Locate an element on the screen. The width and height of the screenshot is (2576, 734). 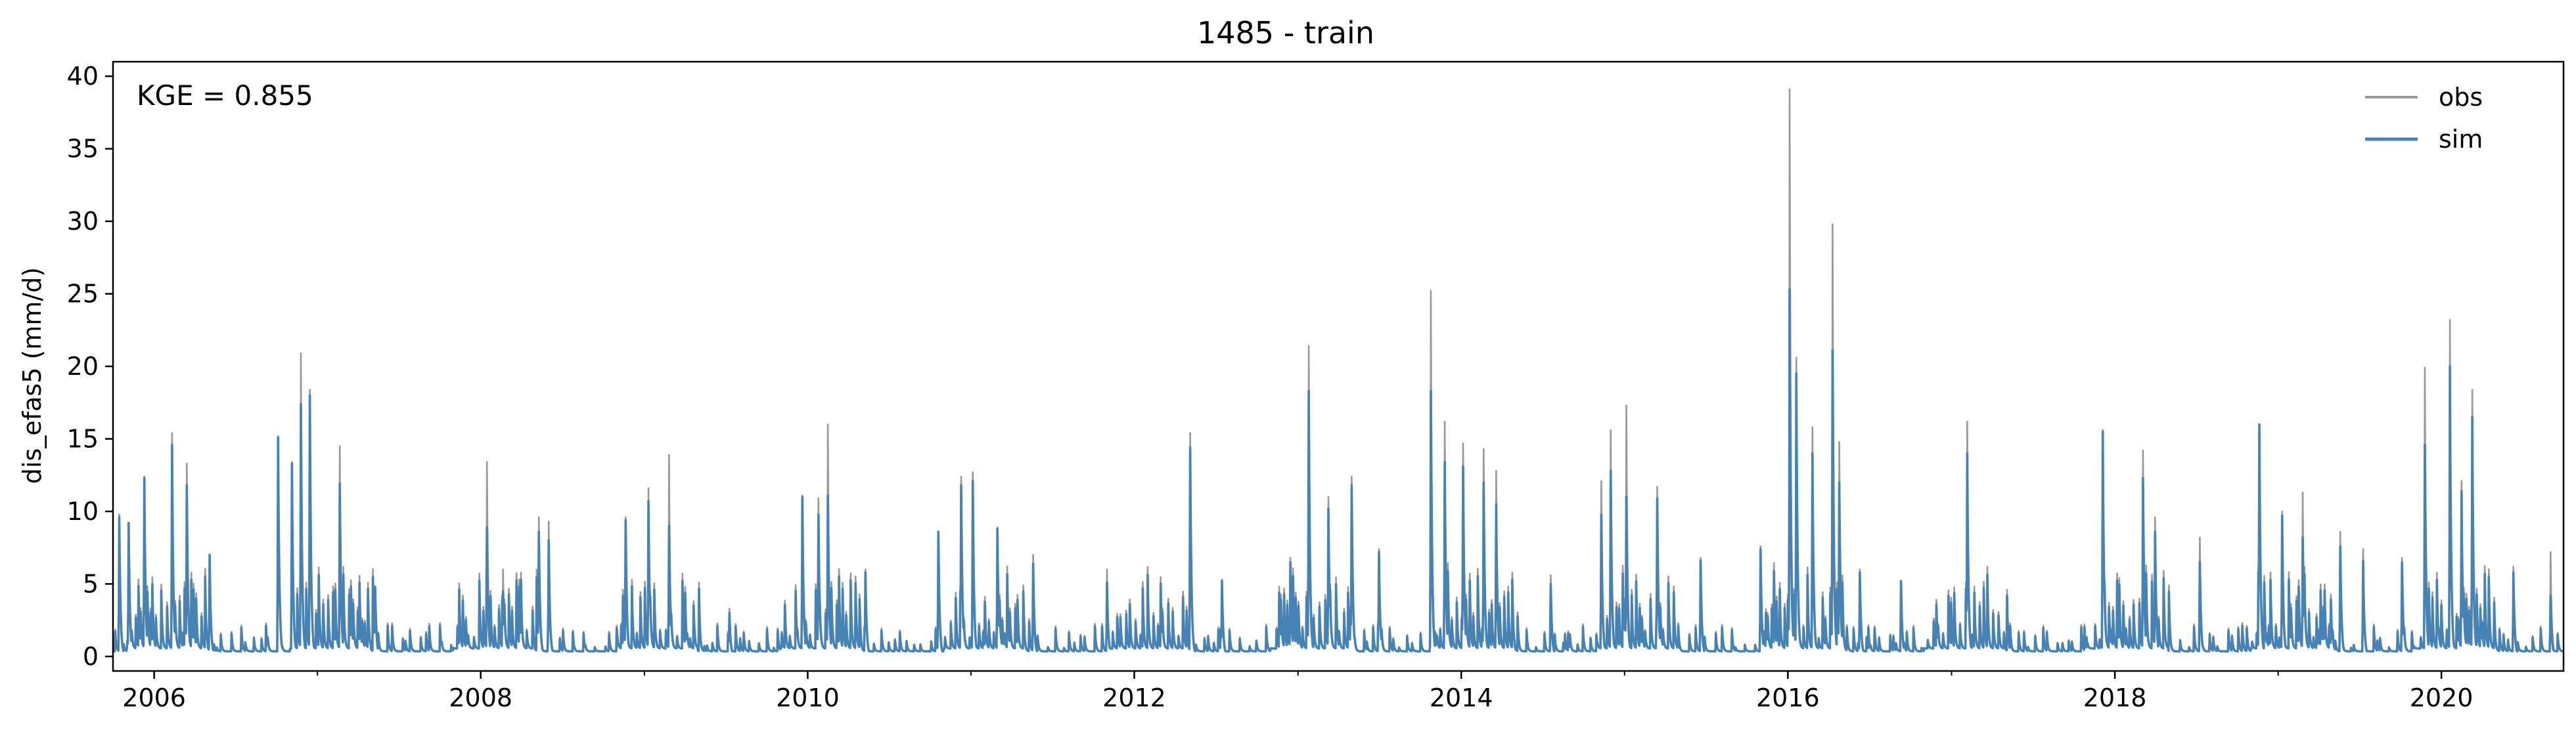
legend-obs-label: obs is located at coordinates (2461, 97).